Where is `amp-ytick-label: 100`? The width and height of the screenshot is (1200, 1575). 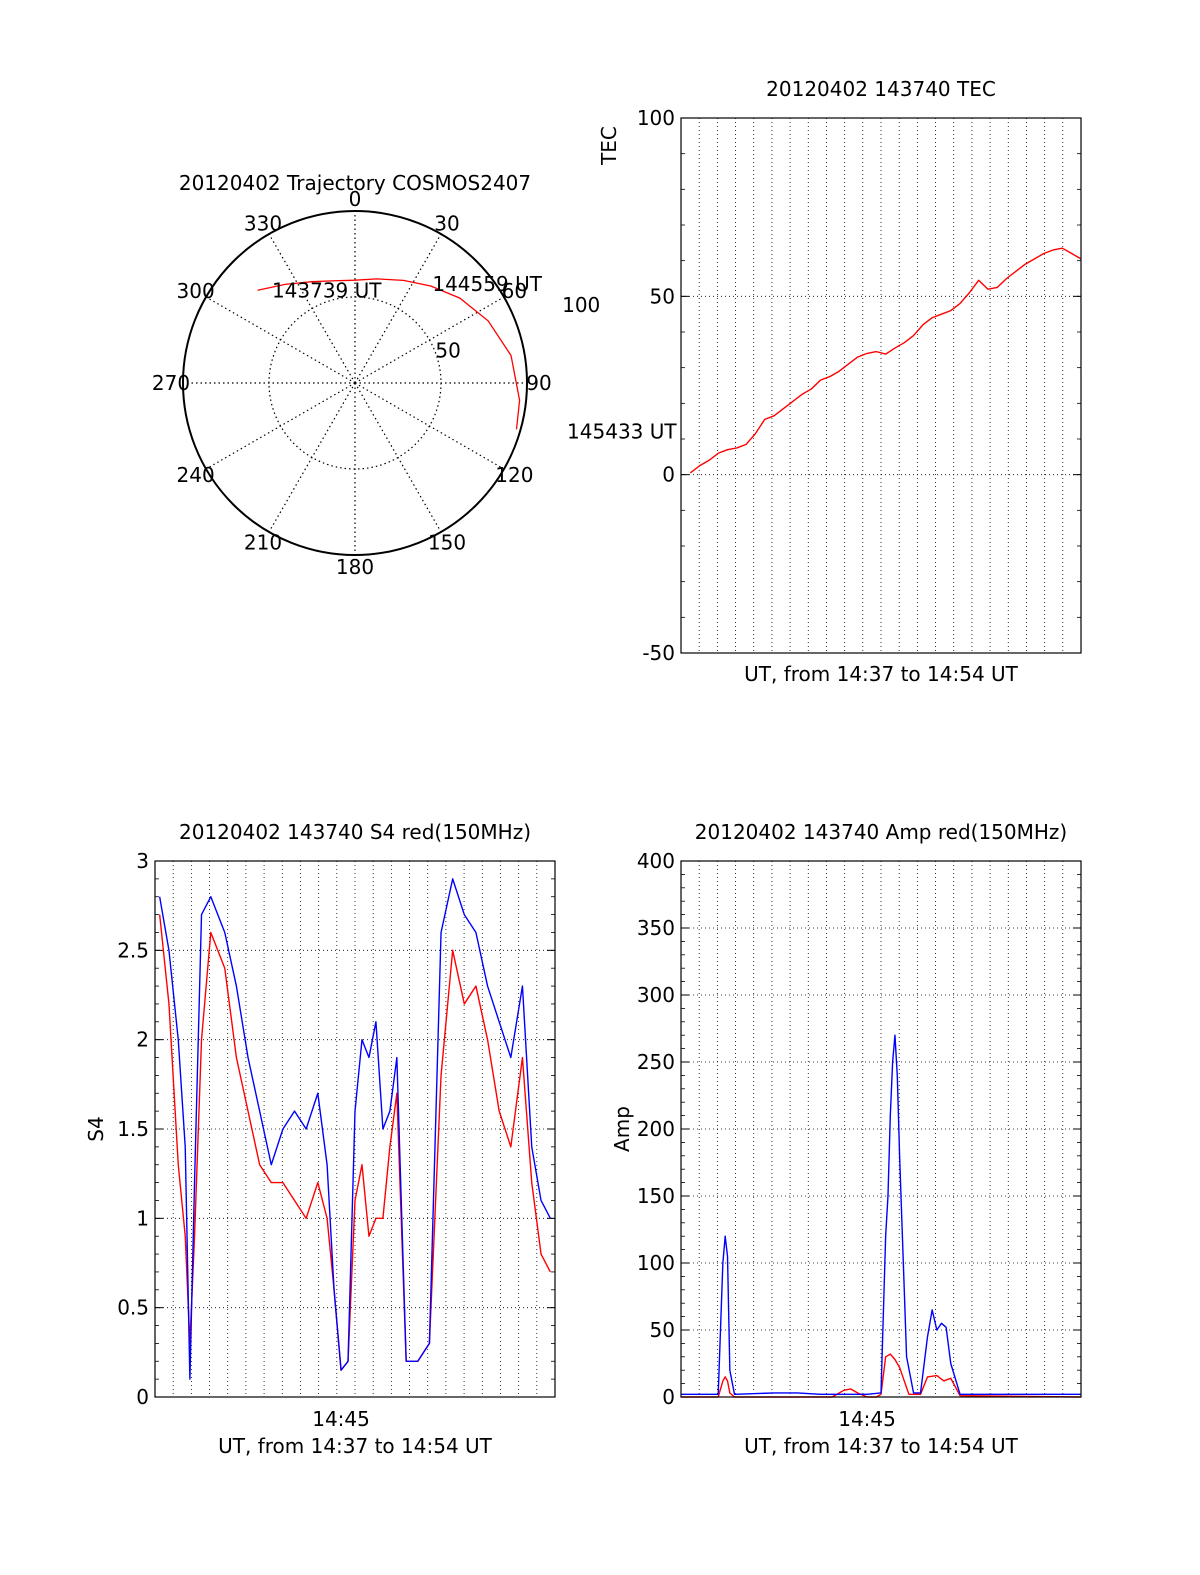 amp-ytick-label: 100 is located at coordinates (656, 1263).